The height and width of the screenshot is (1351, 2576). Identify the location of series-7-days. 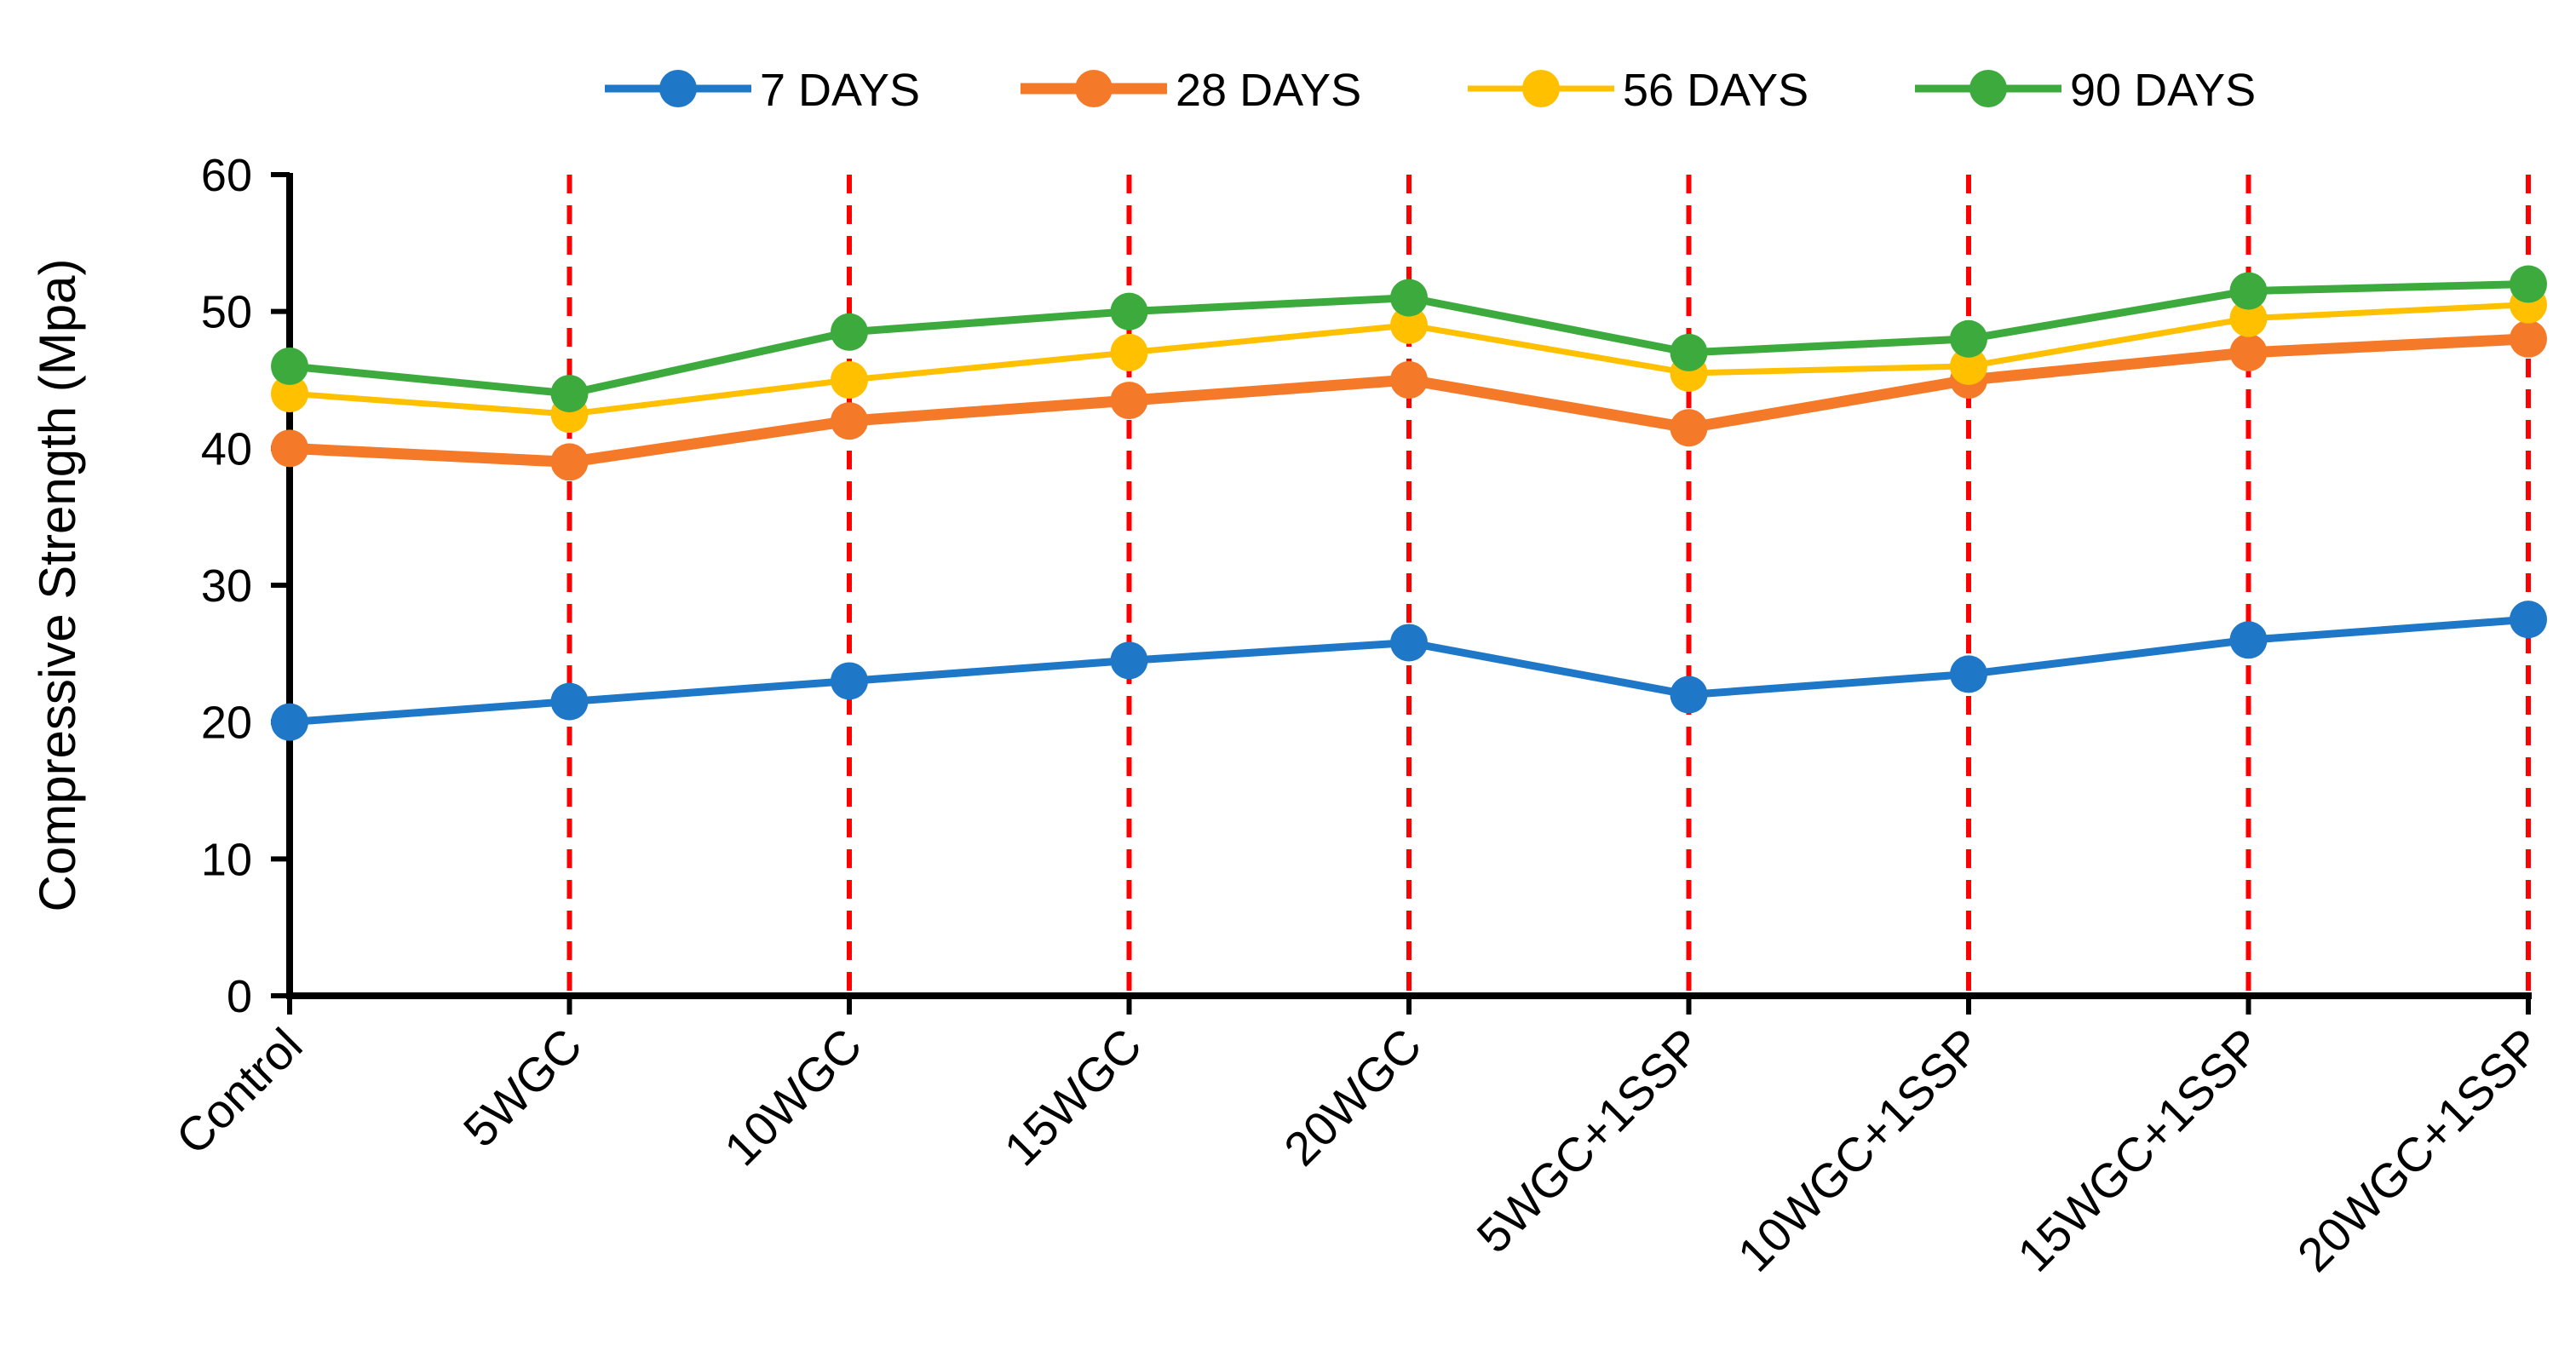
(1409, 671).